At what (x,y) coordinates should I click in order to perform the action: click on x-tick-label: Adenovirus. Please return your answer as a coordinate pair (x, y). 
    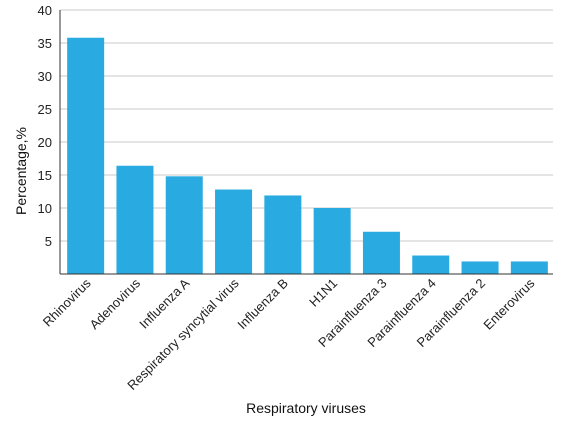
    Looking at the image, I should click on (114, 303).